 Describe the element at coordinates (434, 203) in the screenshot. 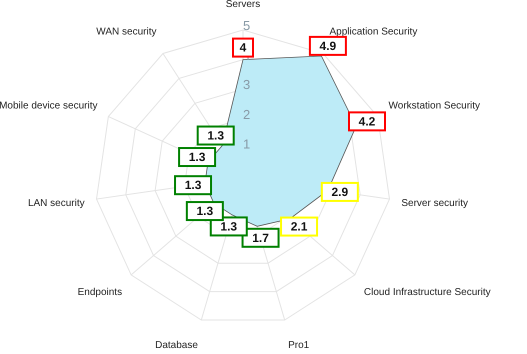

I see `spoke-label: Server security` at that location.